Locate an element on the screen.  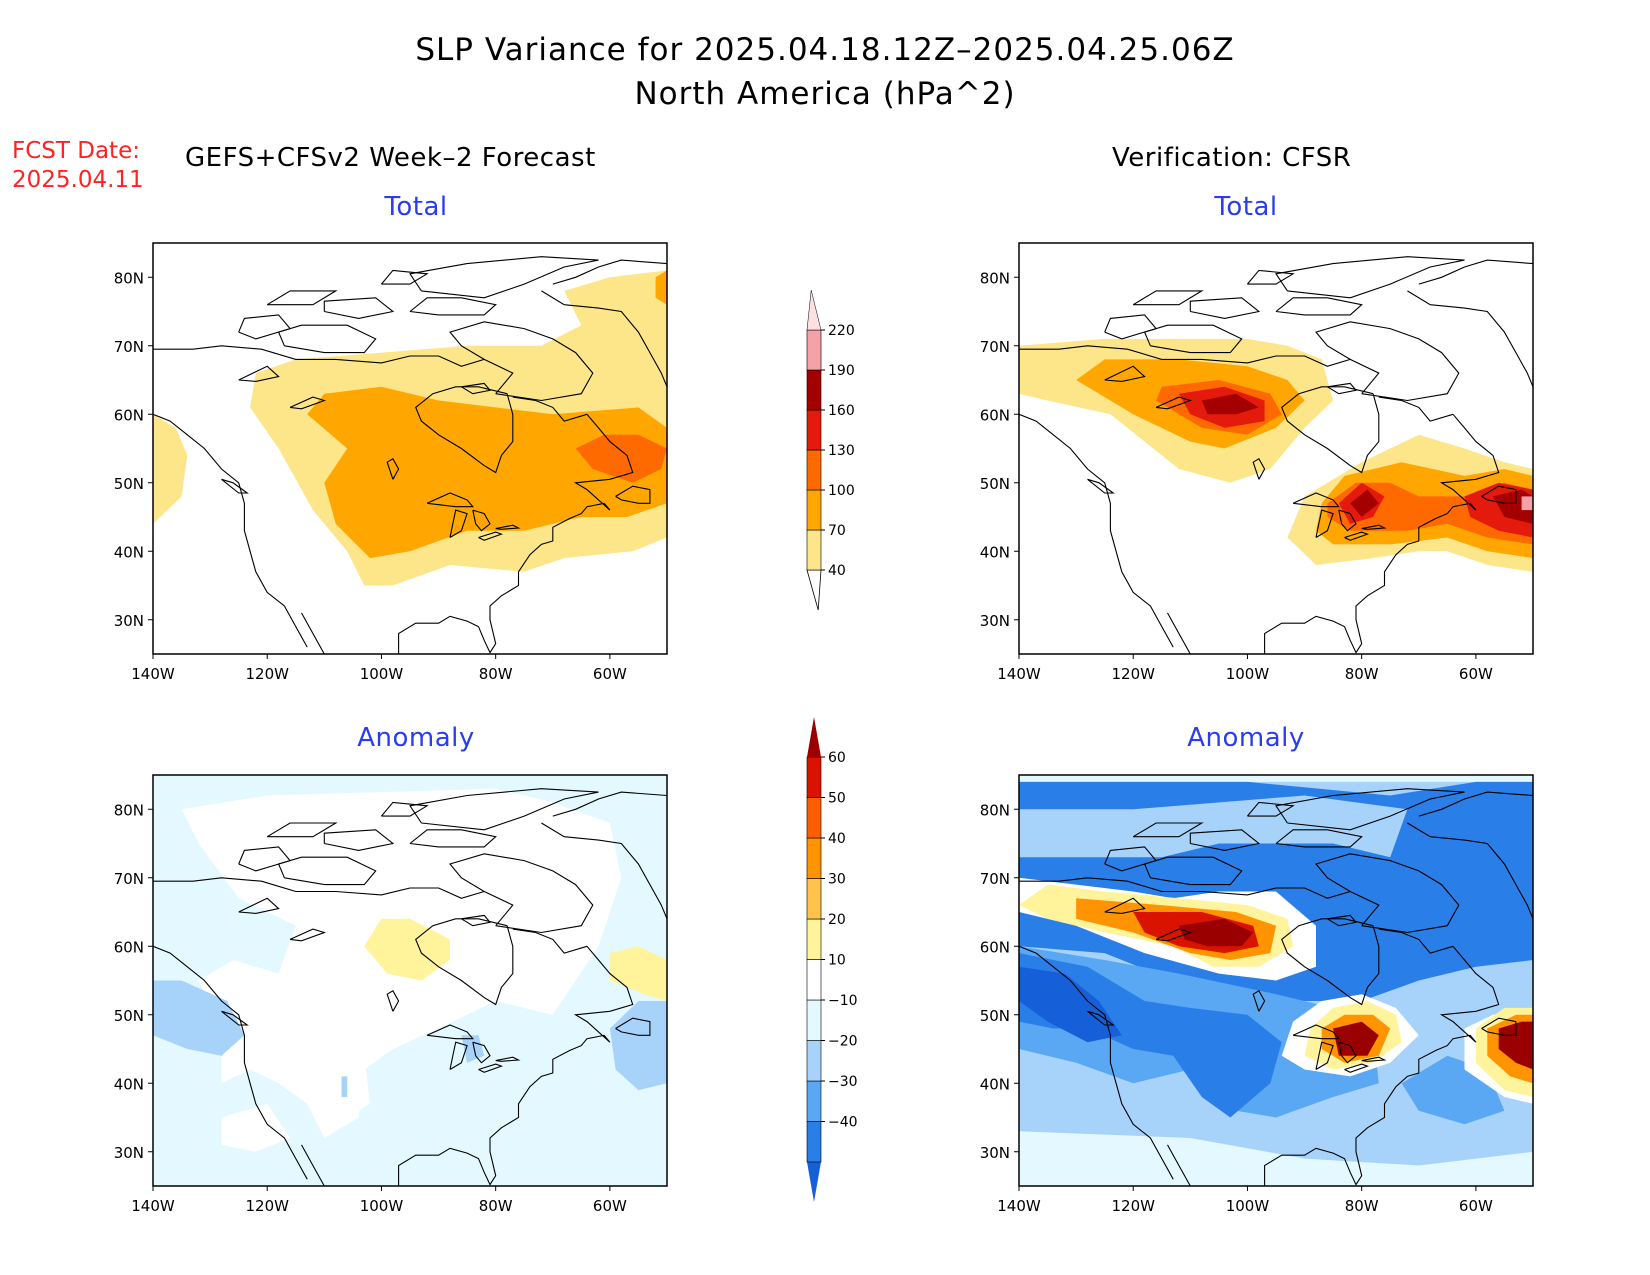
forecast-column-heading: GEFS+CFSv2 Week–2 Forecast is located at coordinates (390, 158).